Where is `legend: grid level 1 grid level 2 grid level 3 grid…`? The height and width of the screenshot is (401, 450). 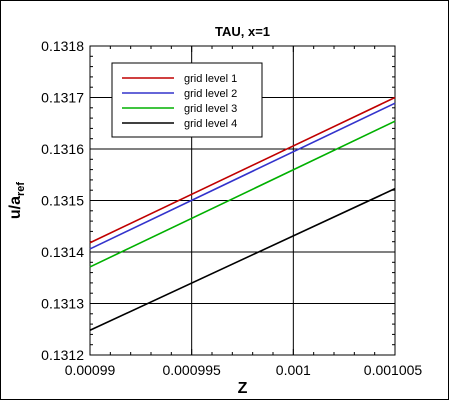
legend: grid level 1 grid level 2 grid level 3 grid… is located at coordinates (187, 100).